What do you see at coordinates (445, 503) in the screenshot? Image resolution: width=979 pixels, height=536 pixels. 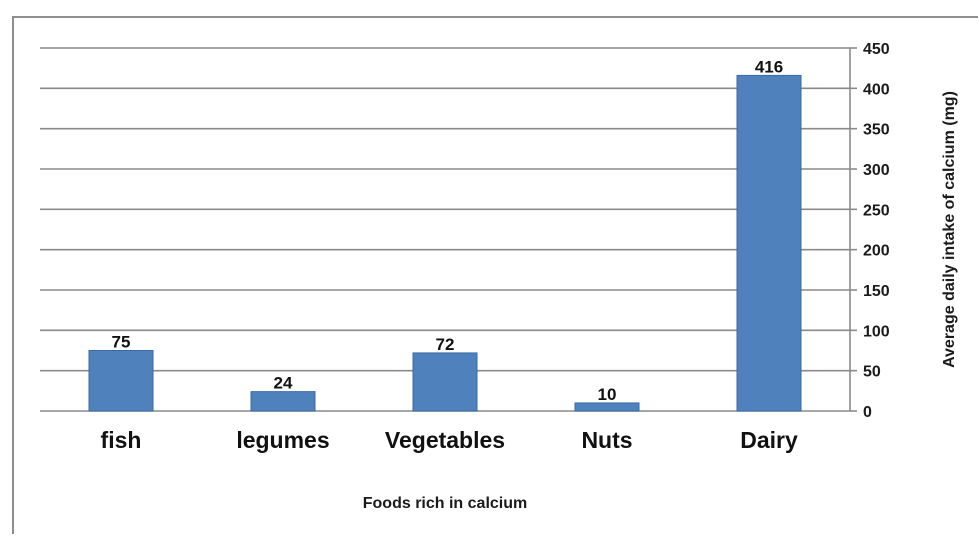 I see `x-axis-title: Foods rich in calcium` at bounding box center [445, 503].